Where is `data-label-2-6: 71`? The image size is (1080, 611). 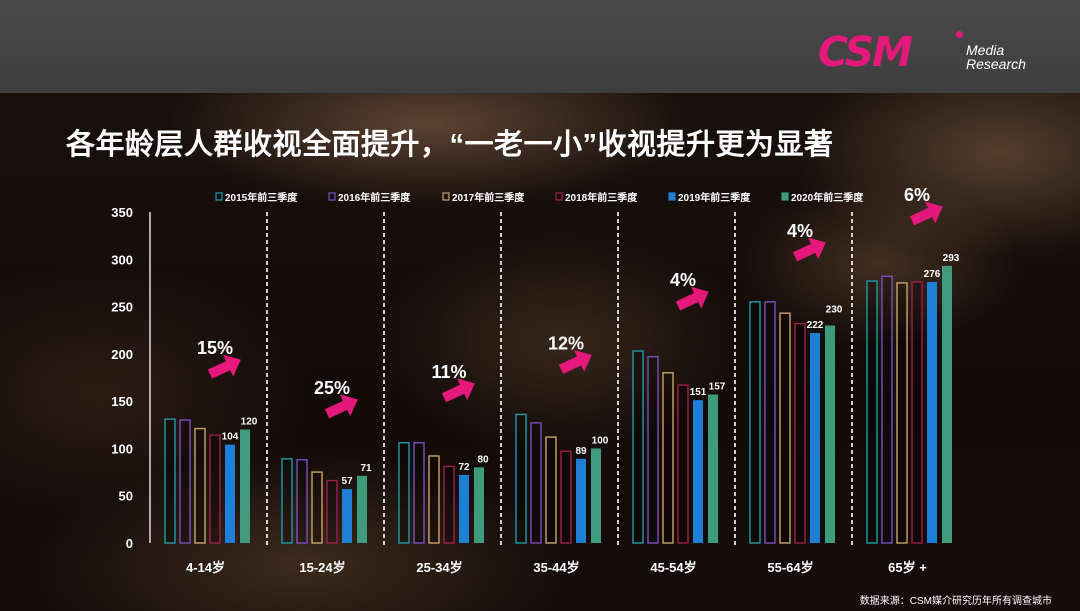 data-label-2-6: 71 is located at coordinates (366, 468).